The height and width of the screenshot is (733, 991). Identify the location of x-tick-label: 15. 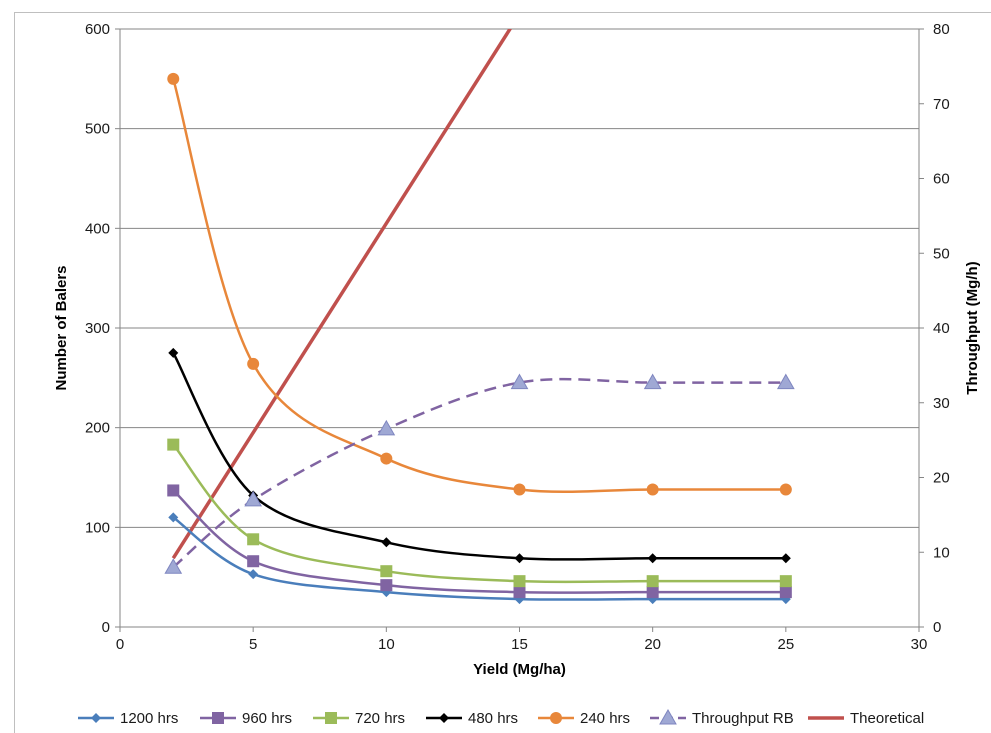
(519, 644).